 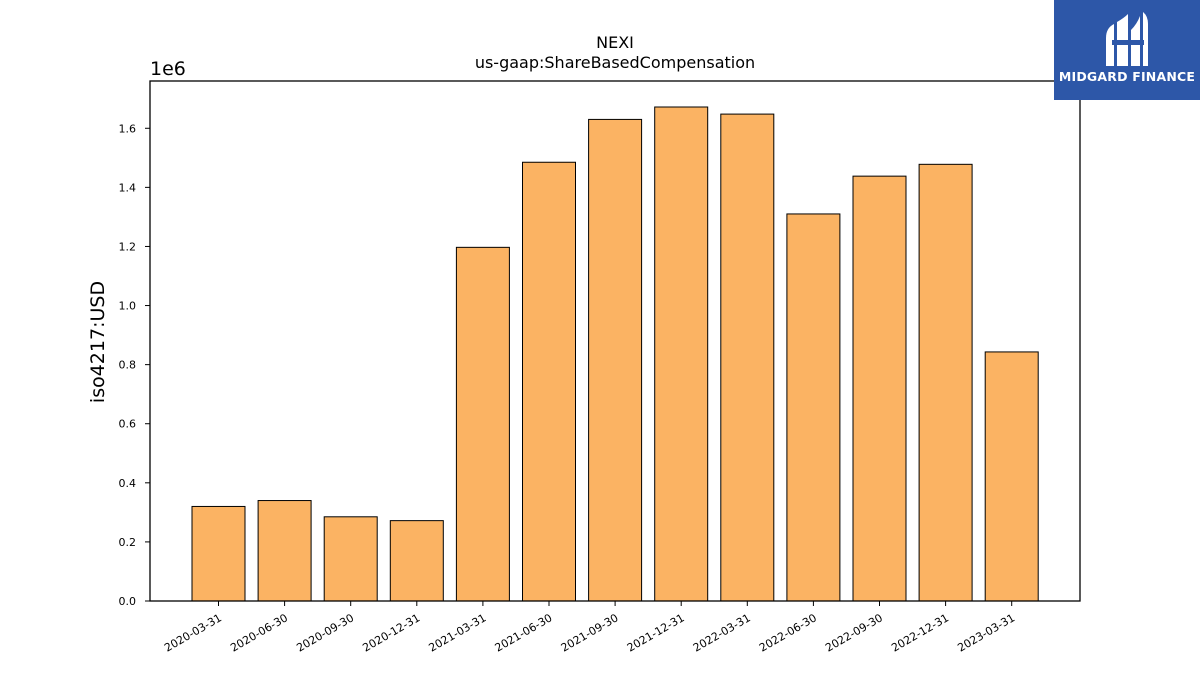 What do you see at coordinates (854, 632) in the screenshot?
I see `x-tick-label: 2022-09-30` at bounding box center [854, 632].